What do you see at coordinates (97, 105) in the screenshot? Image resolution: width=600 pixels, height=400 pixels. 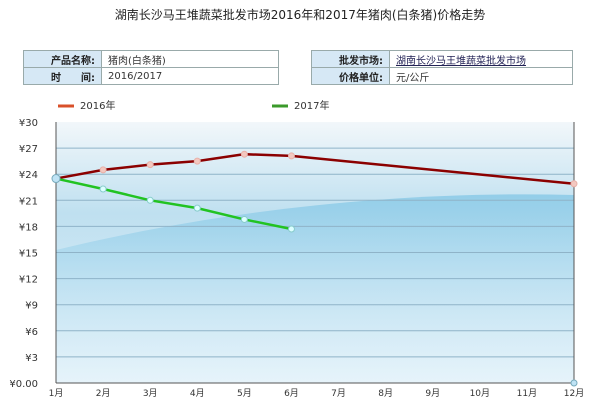 I see `legend-label: 2016年` at bounding box center [97, 105].